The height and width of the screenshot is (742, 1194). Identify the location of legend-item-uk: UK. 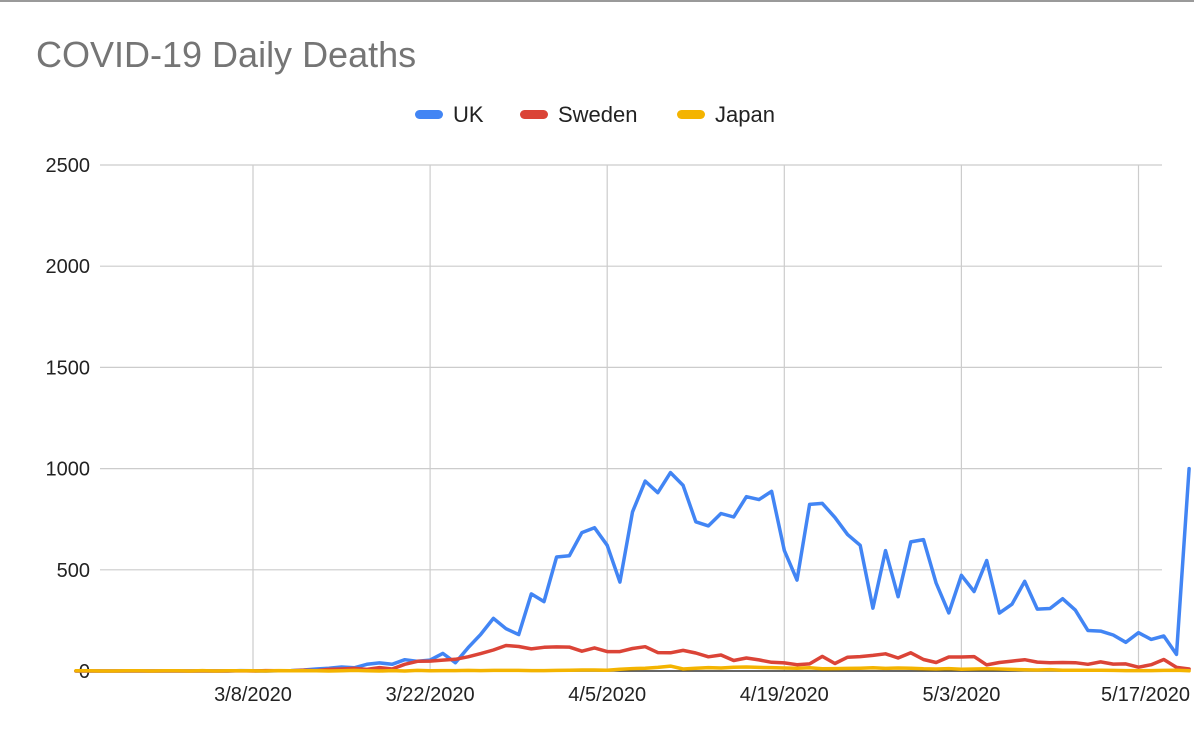
(449, 114).